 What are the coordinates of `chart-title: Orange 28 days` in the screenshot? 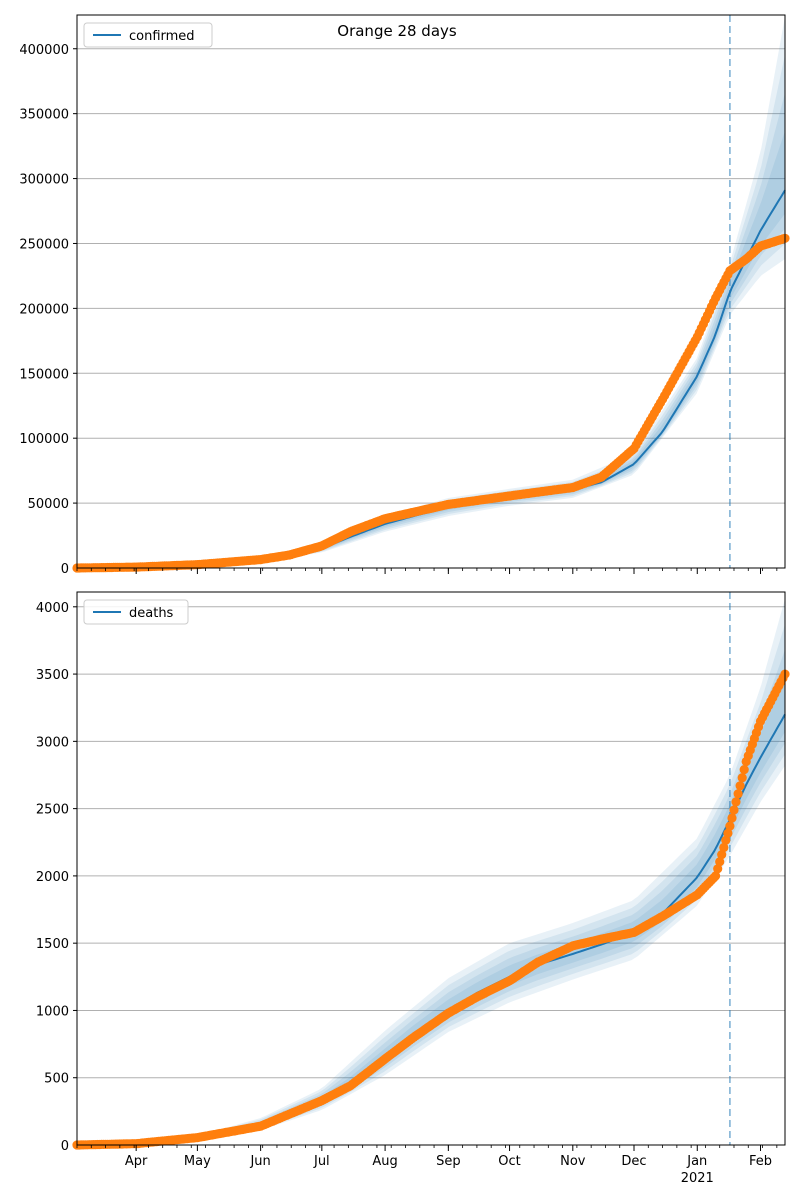 It's located at (397, 31).